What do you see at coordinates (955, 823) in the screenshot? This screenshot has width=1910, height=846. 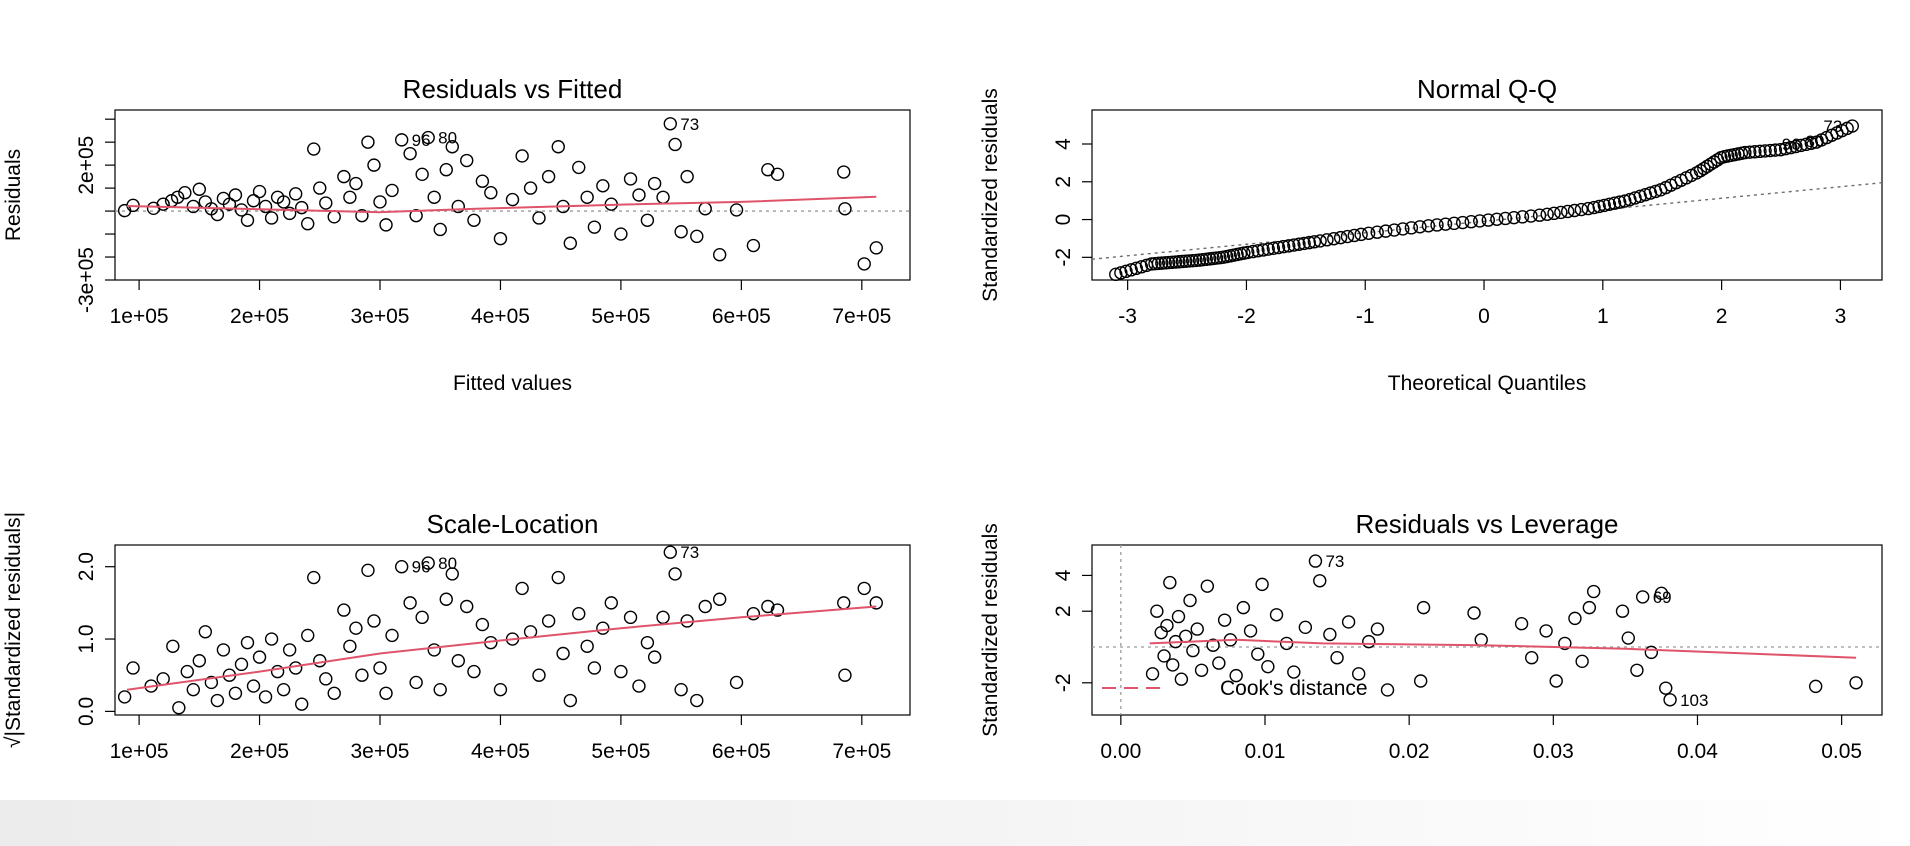 I see `window-bottom-fade` at bounding box center [955, 823].